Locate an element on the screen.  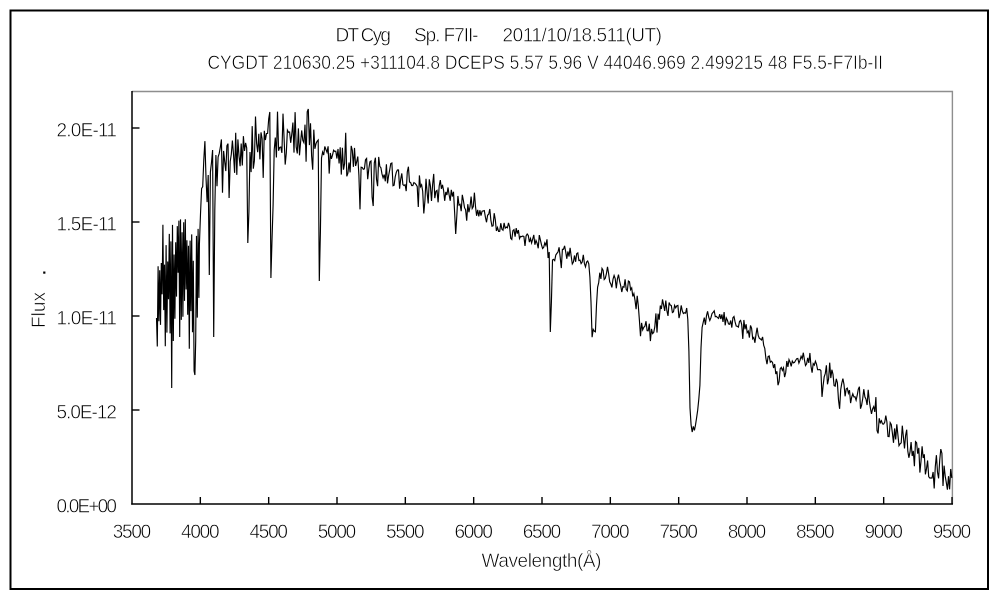
svg-text: 2.0E-11 is located at coordinates (87, 131).